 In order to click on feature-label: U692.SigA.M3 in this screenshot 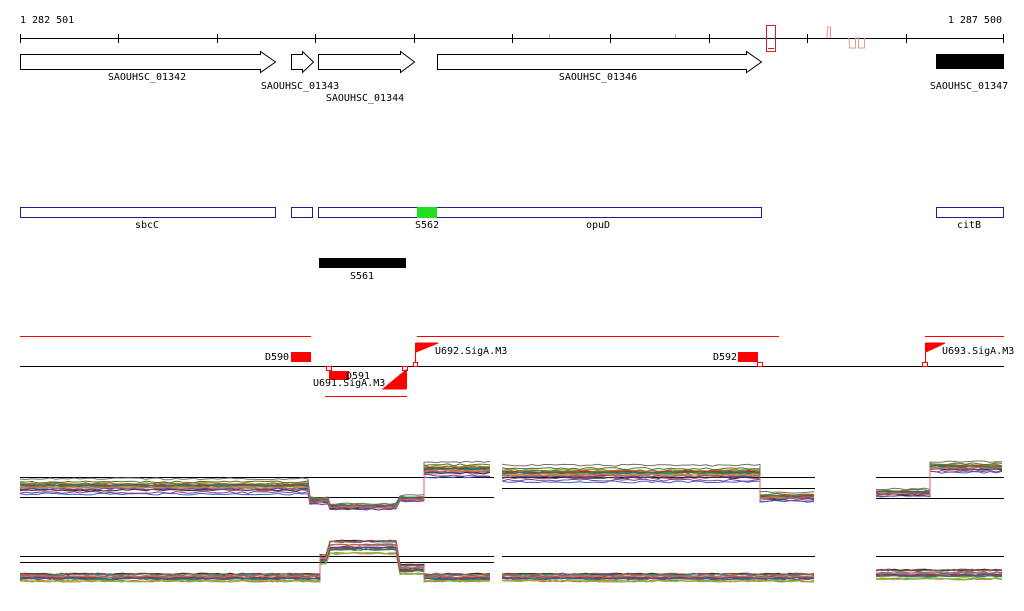, I will do `click(471, 351)`.